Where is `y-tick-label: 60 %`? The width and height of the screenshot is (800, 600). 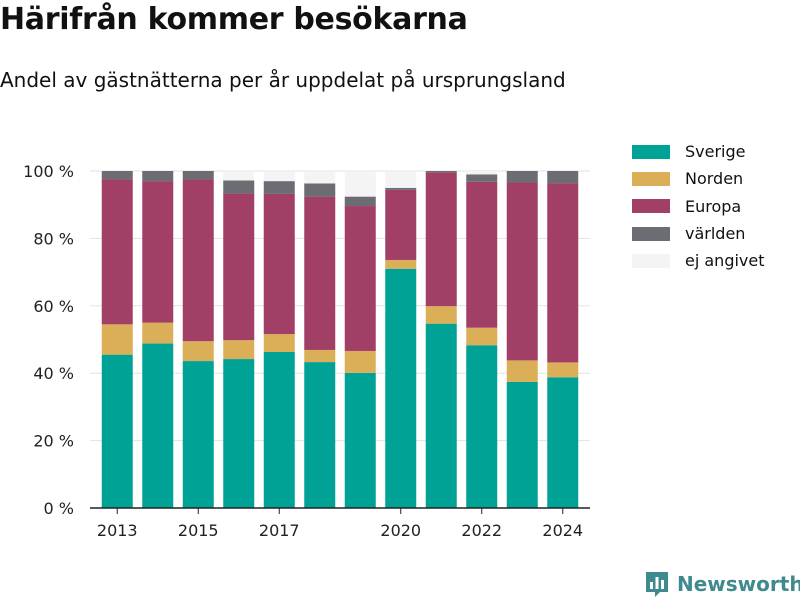
y-tick-label: 60 % is located at coordinates (53, 306).